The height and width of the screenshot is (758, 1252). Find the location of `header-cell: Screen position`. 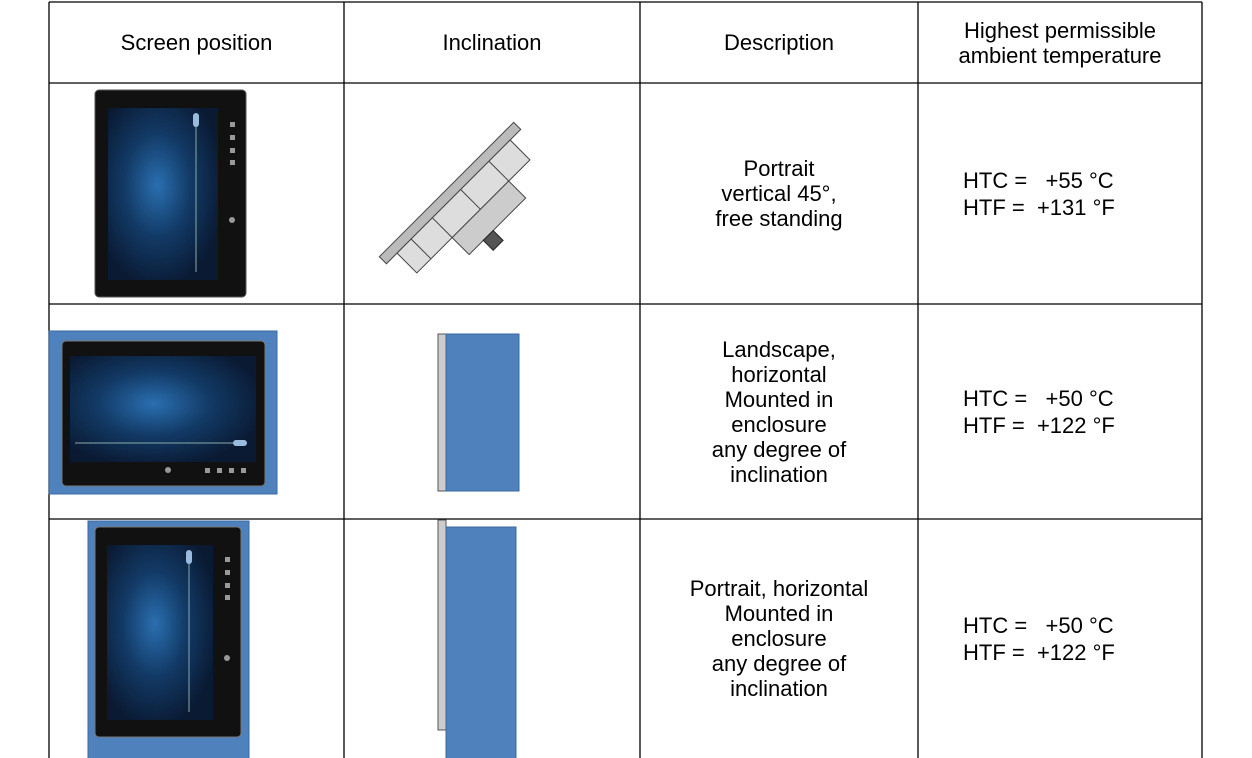

header-cell: Screen position is located at coordinates (196, 42).